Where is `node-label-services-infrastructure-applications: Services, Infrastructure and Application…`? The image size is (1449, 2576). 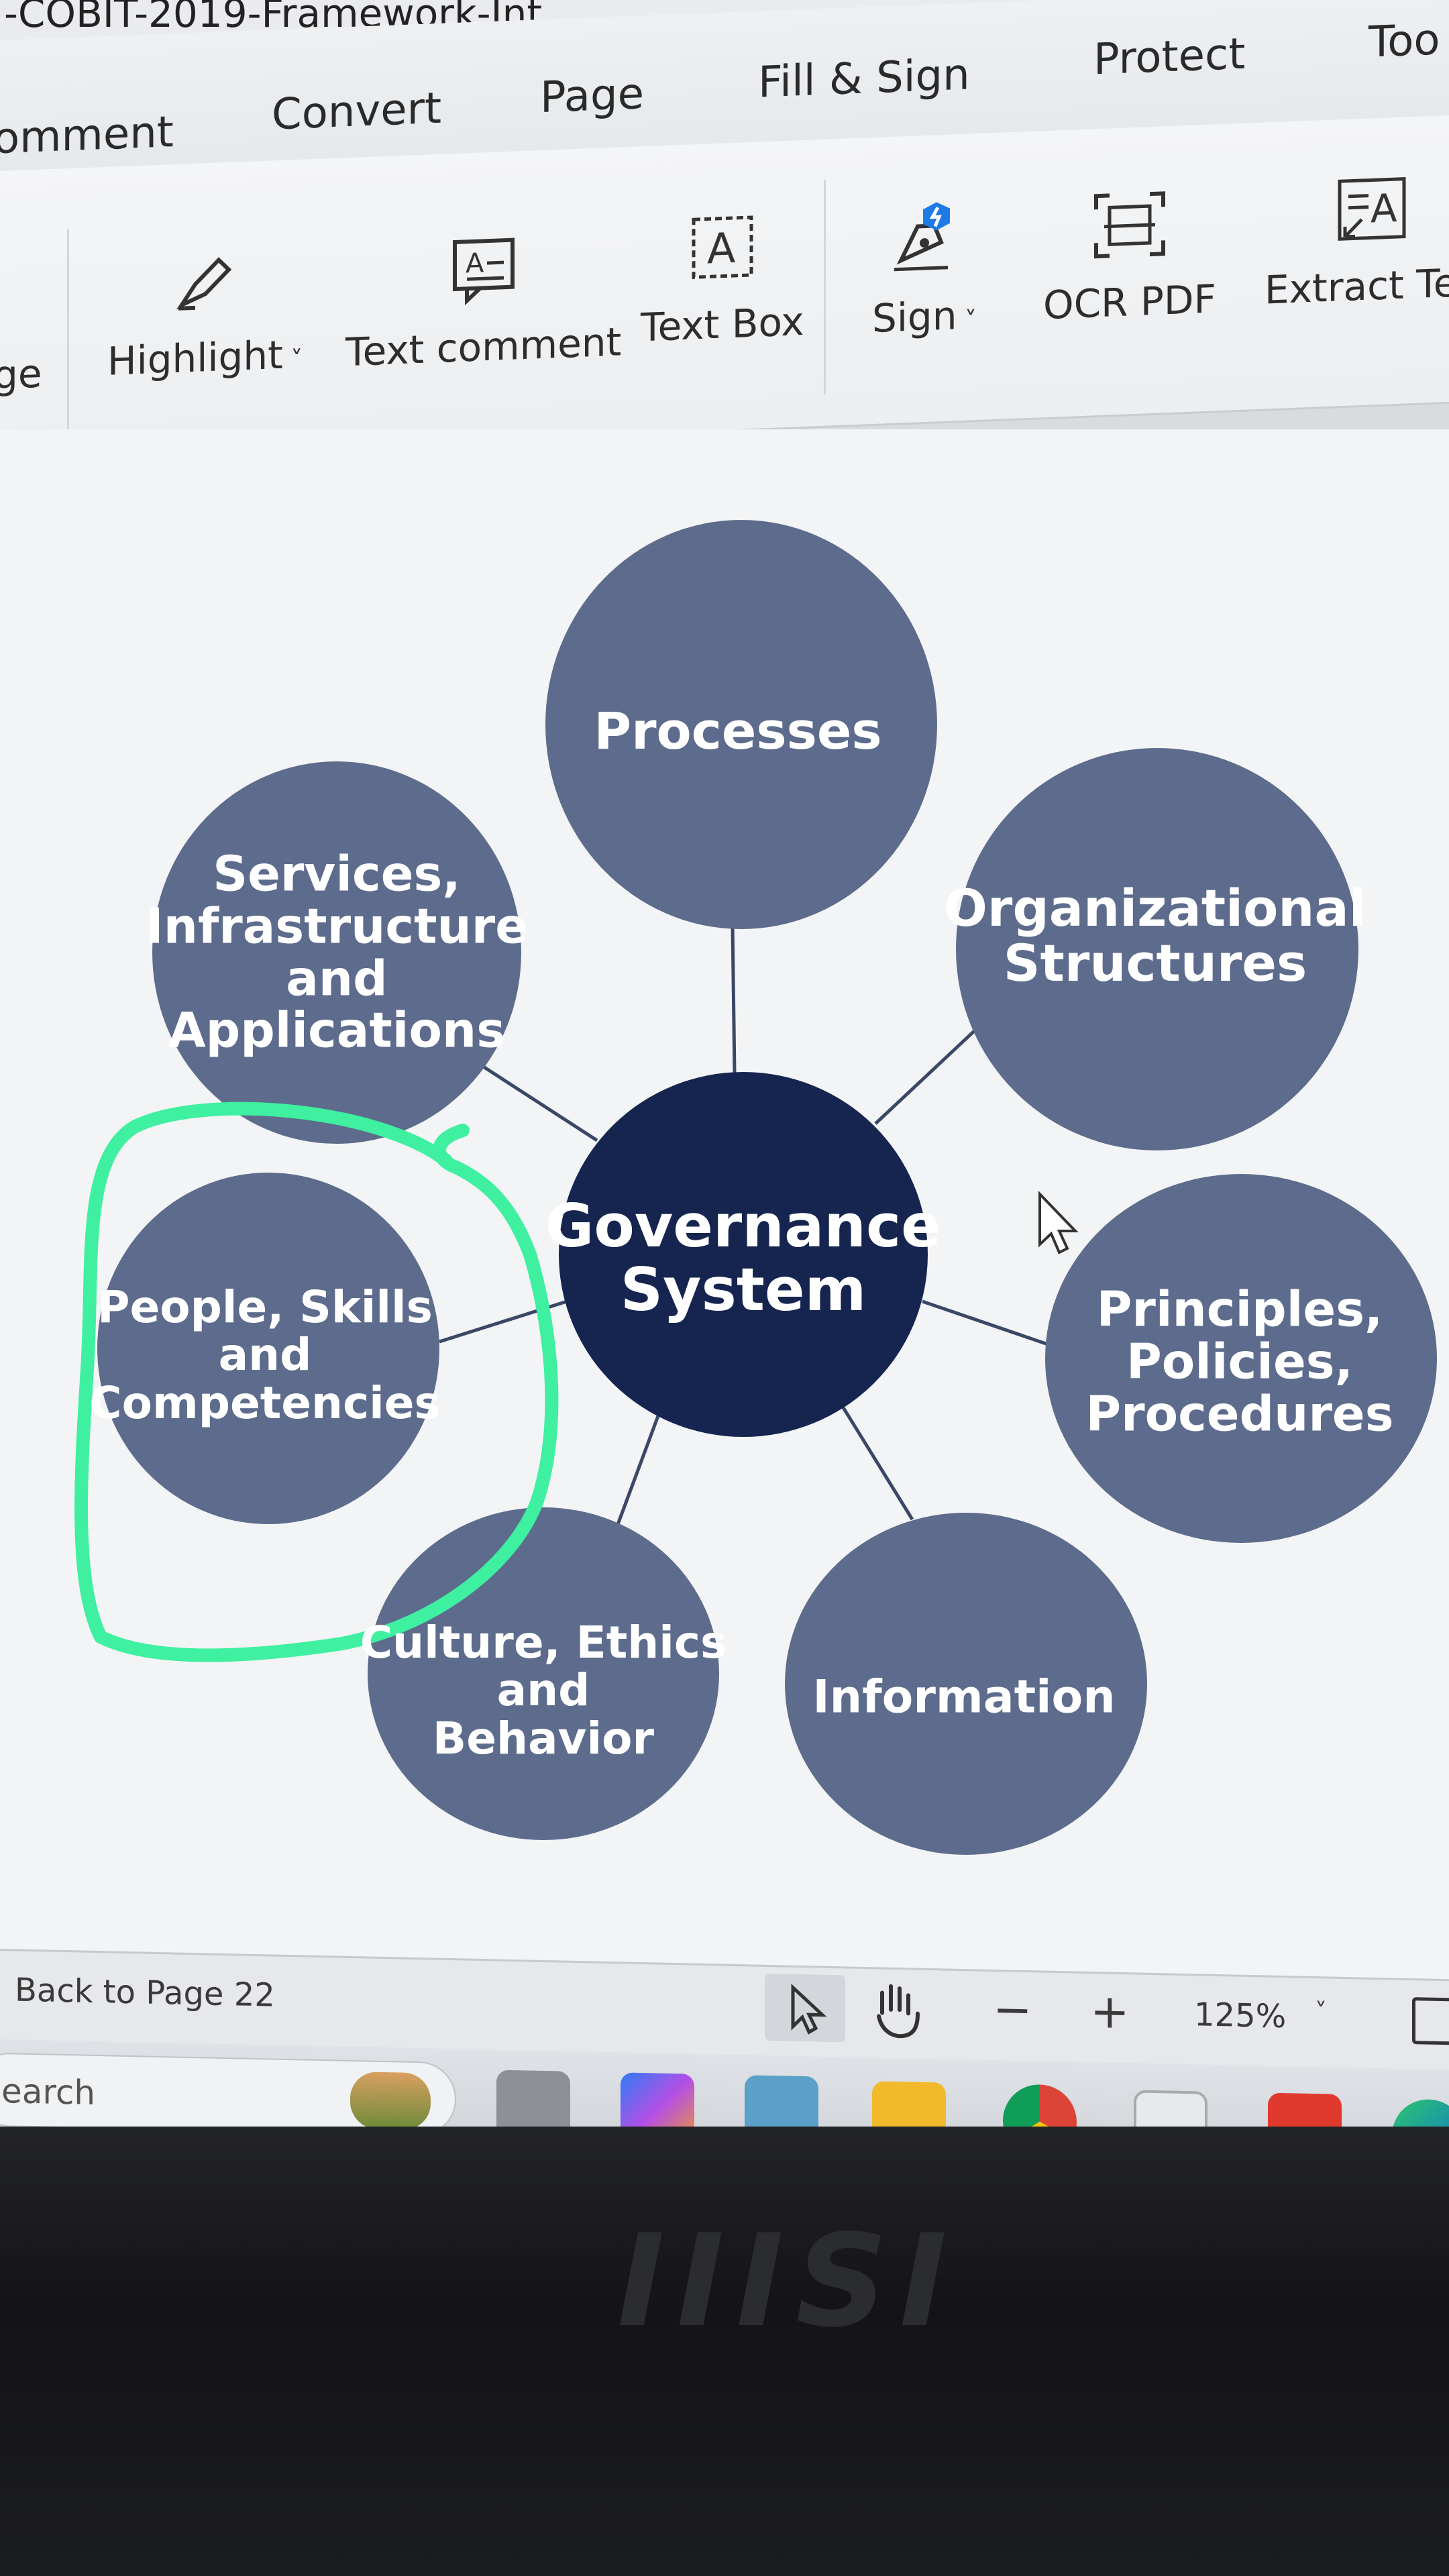
node-label-services-infrastructure-applications: Services, Infrastructure and Application… is located at coordinates (337, 952).